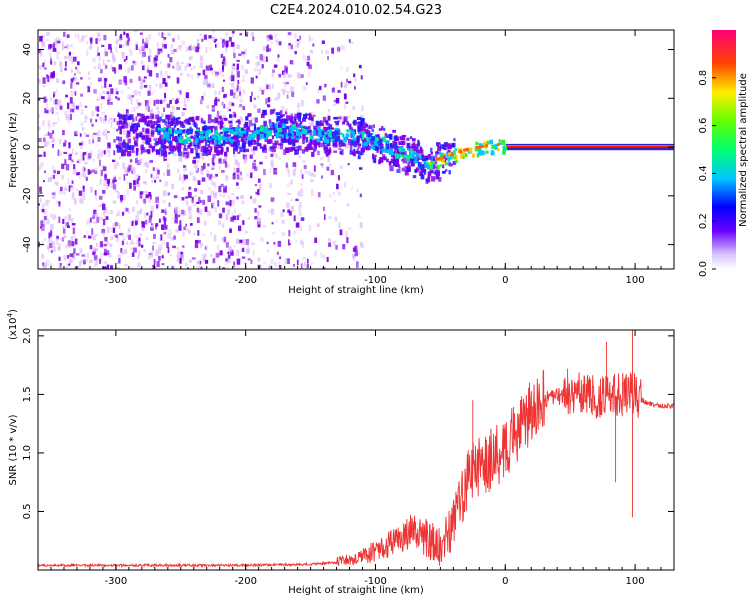 This screenshot has height=600, width=750. What do you see at coordinates (743, 150) in the screenshot?
I see `colorbar-label: Normalized spectral amplitude` at bounding box center [743, 150].